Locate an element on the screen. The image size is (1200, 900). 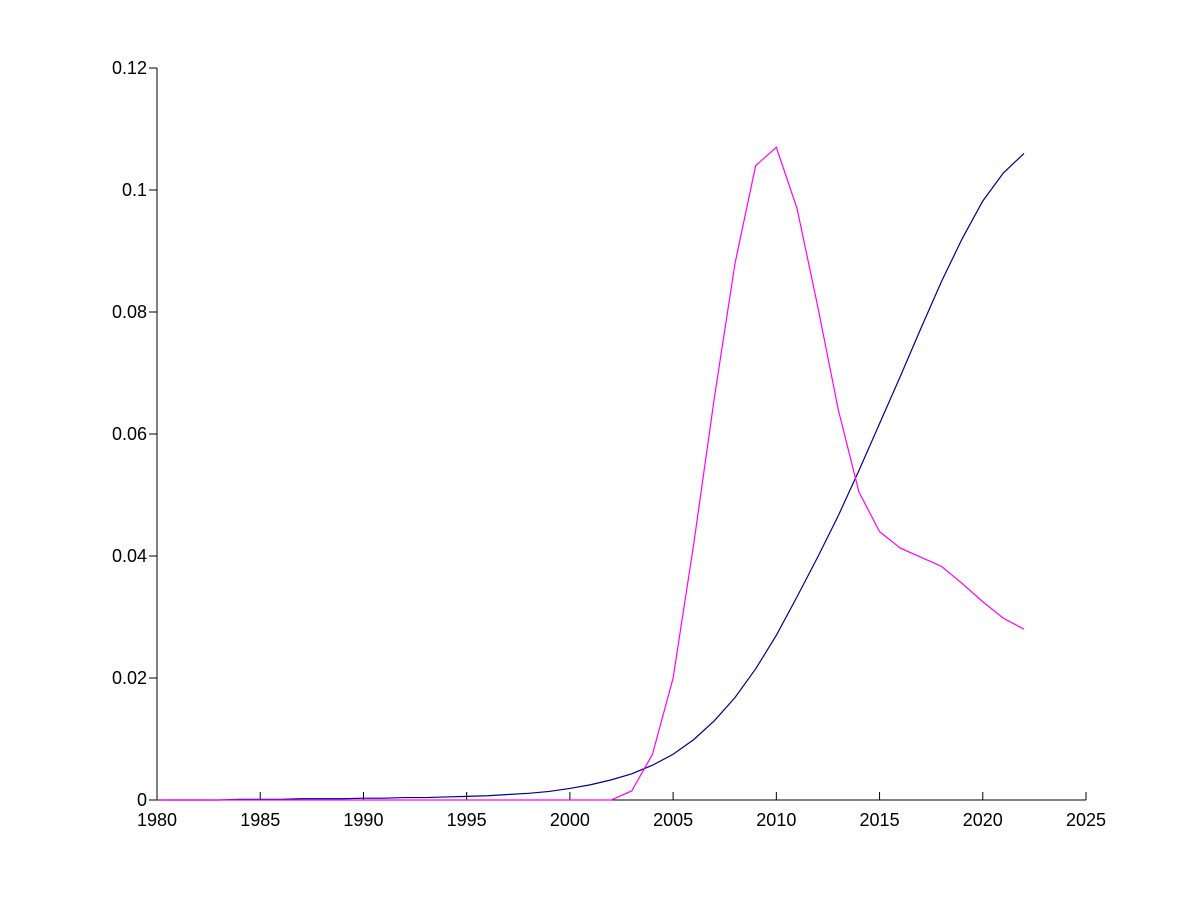
x-tick-label: 2015 is located at coordinates (880, 820).